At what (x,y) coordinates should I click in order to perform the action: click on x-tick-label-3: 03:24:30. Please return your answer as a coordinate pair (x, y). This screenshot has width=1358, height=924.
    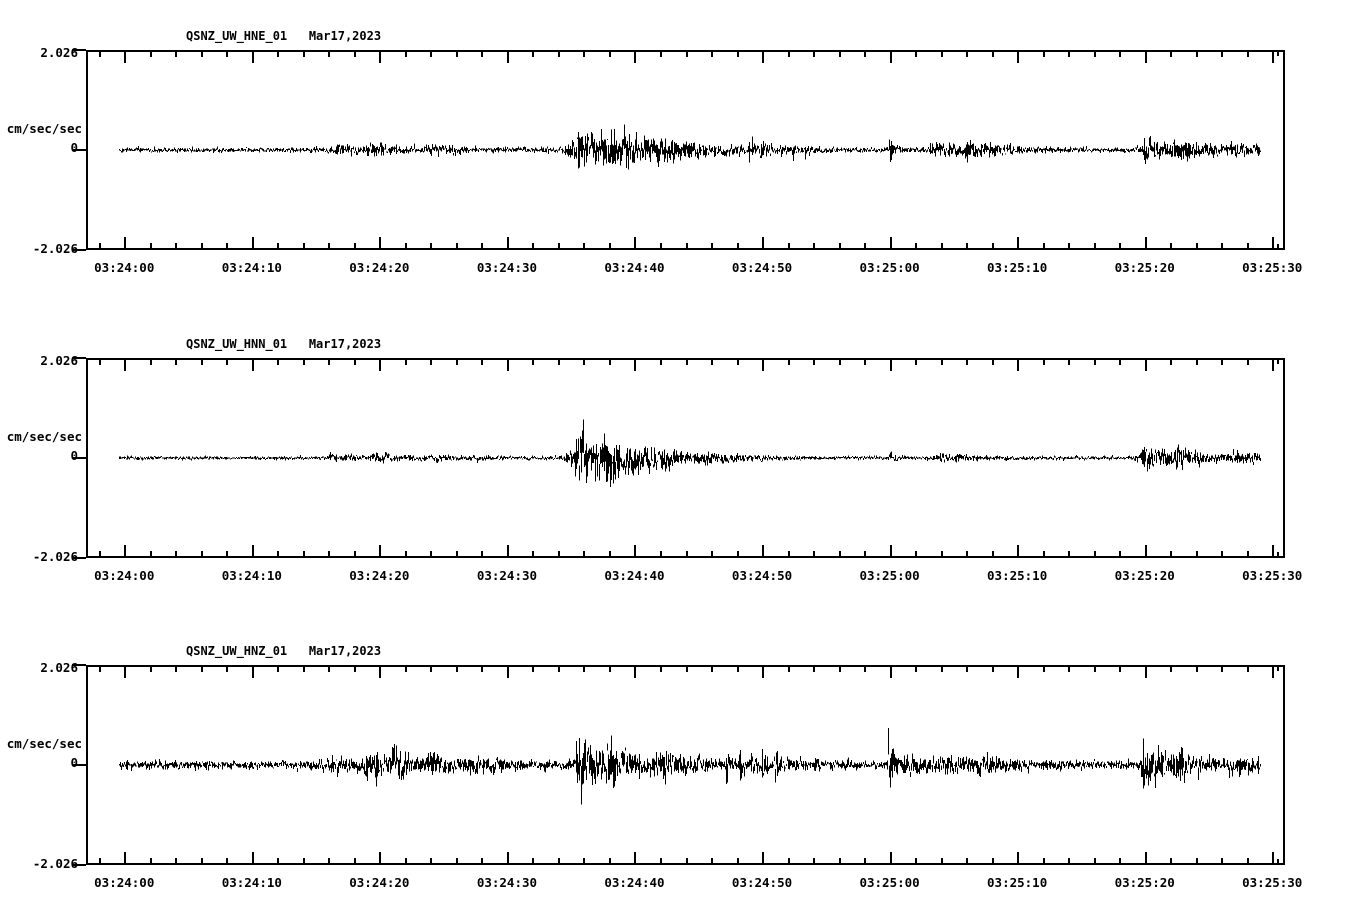
    Looking at the image, I should click on (507, 267).